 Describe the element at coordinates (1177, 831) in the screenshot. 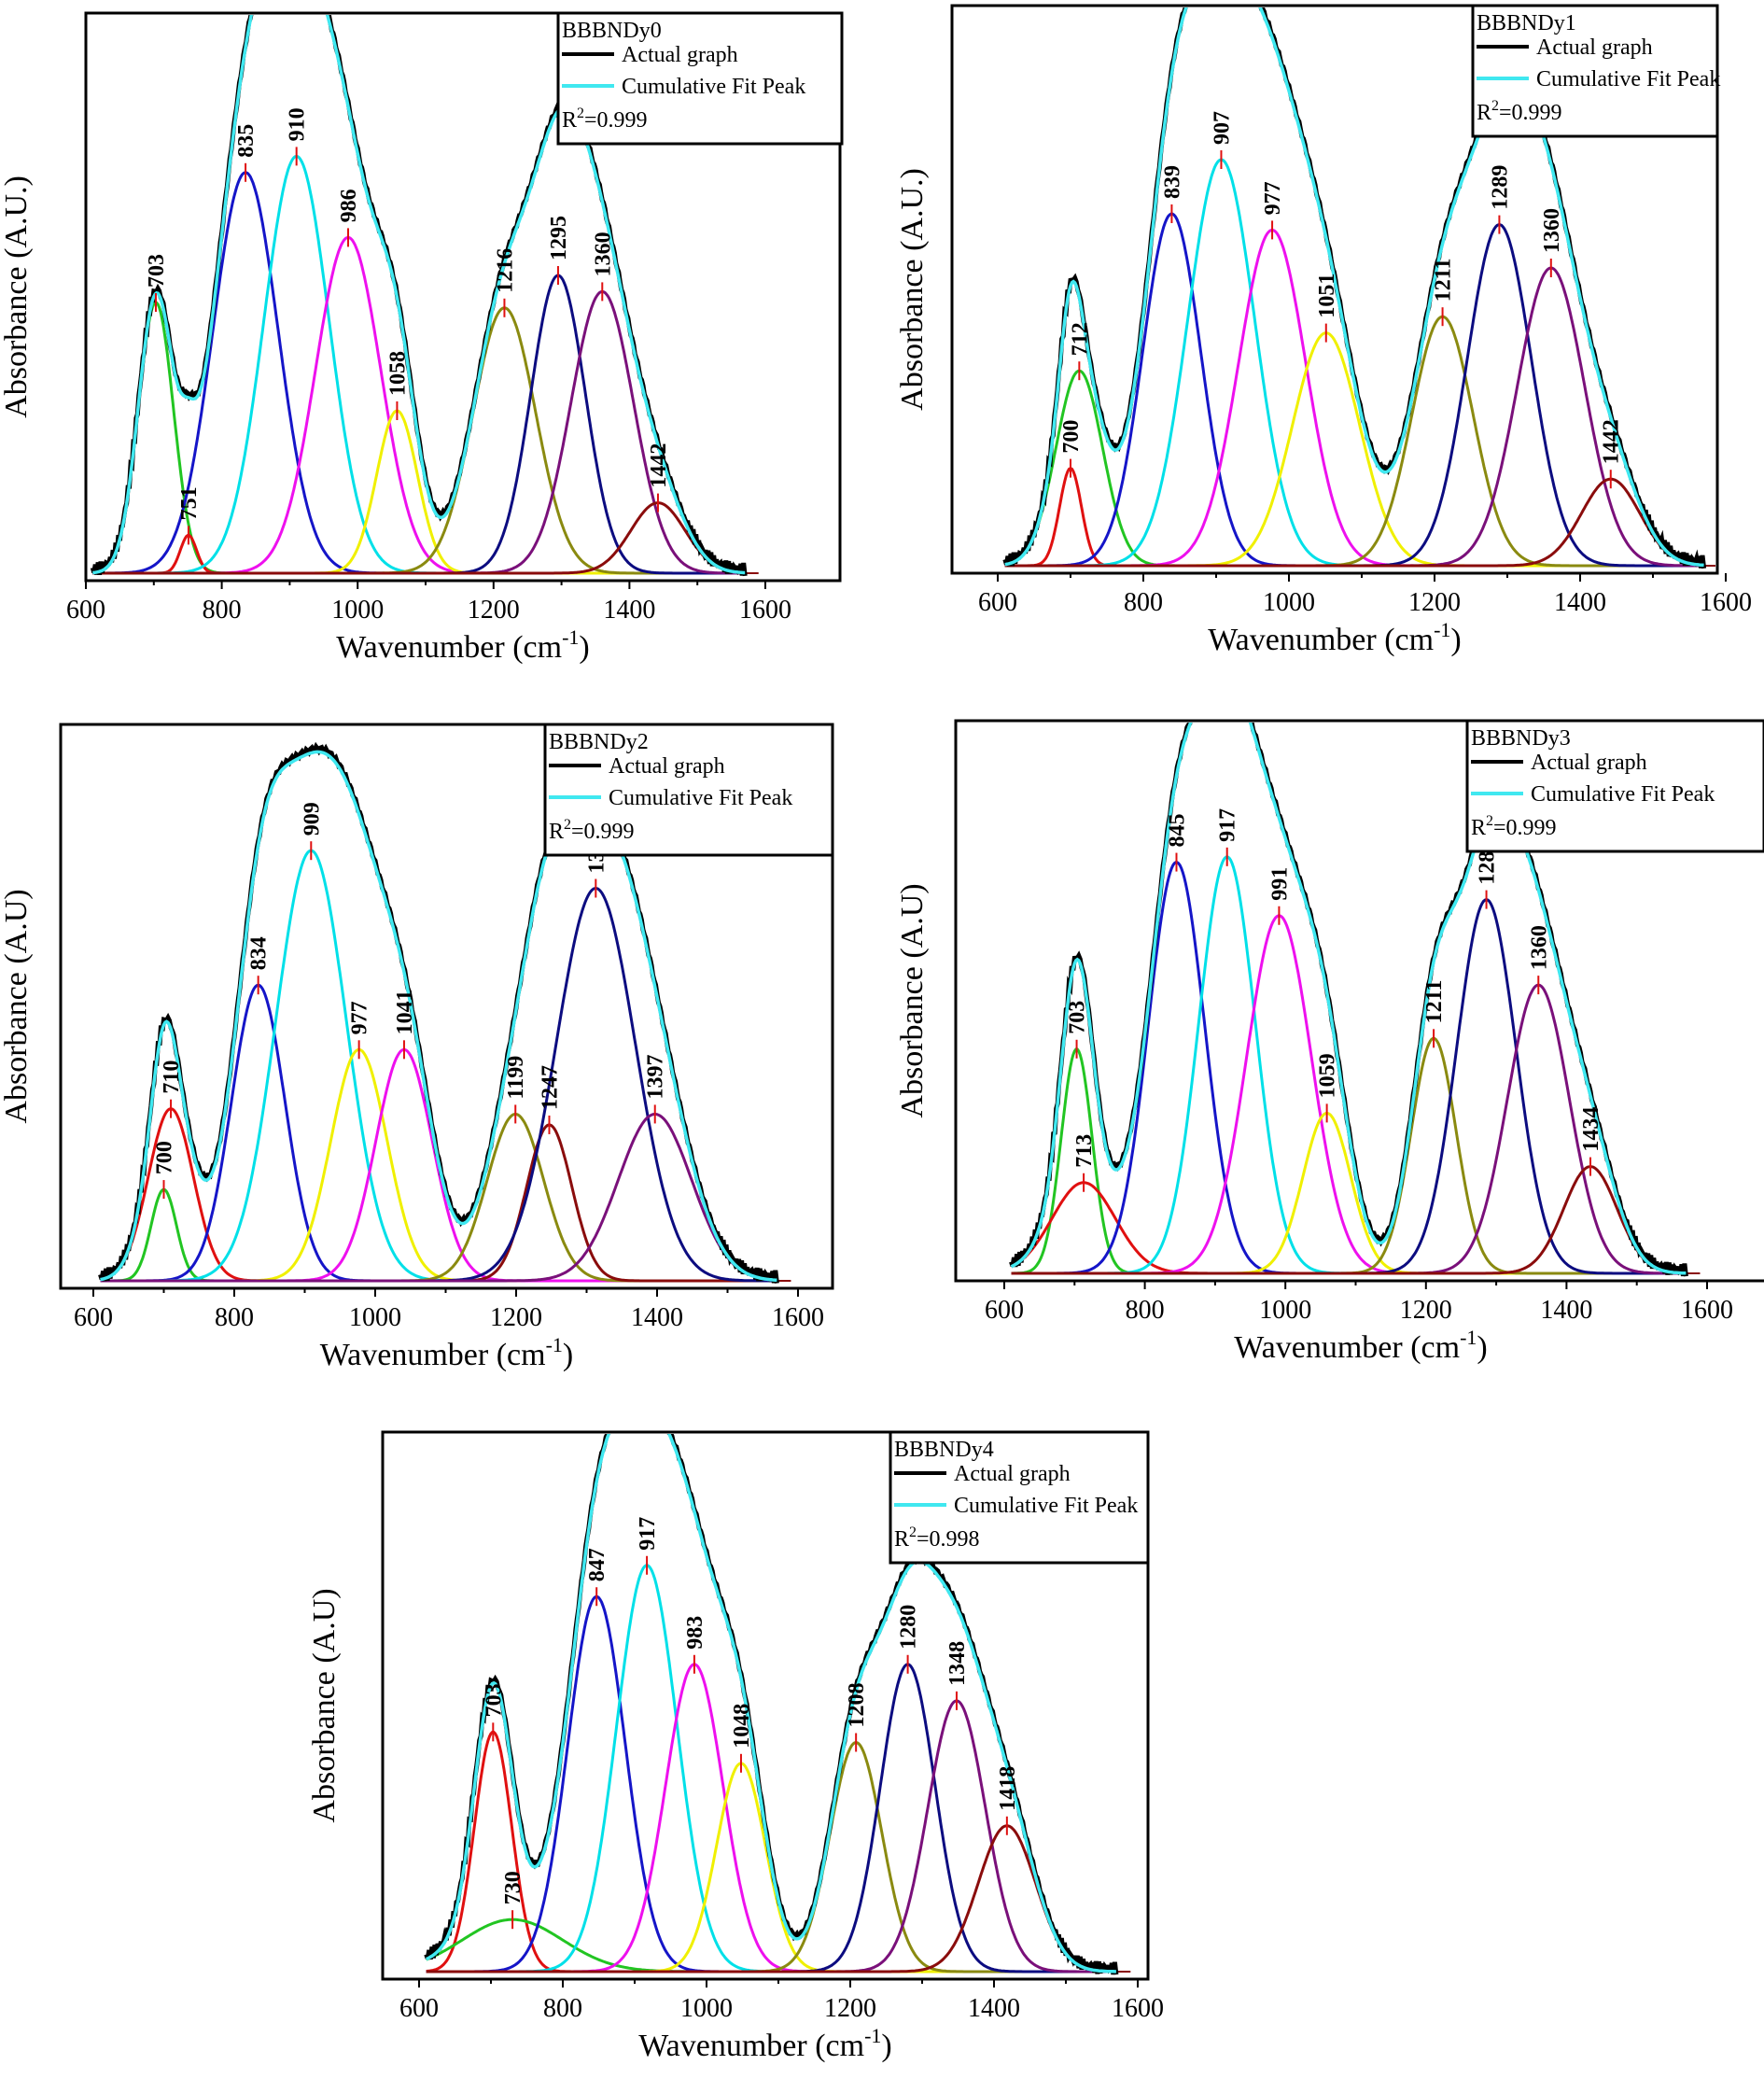

I see `peak-label-845: 845` at that location.